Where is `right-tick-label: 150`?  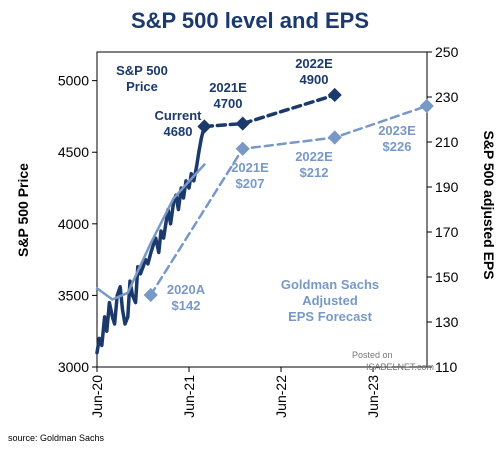 right-tick-label: 150 is located at coordinates (447, 277).